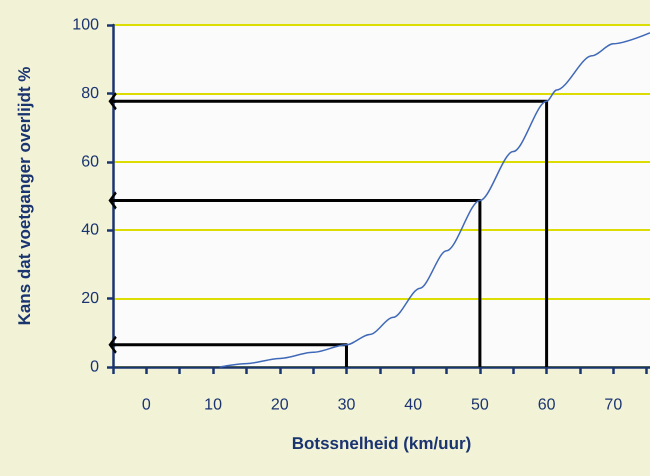  What do you see at coordinates (90, 230) in the screenshot?
I see `y-tick-label: 40` at bounding box center [90, 230].